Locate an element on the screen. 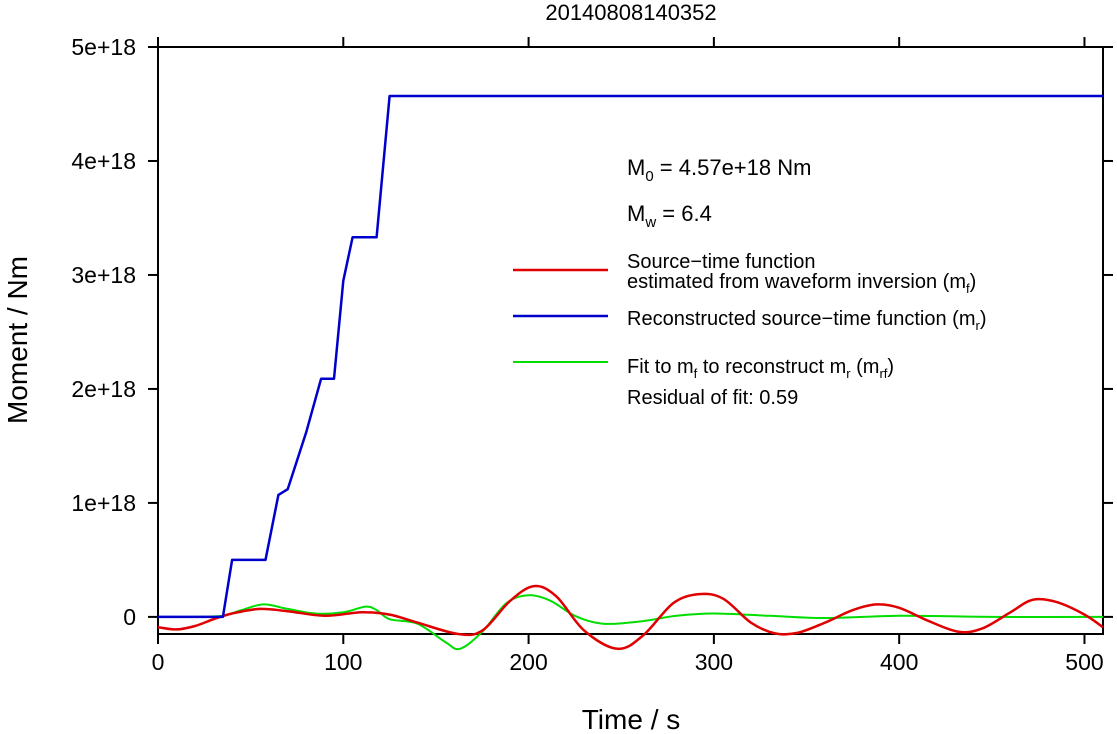 This screenshot has height=734, width=1117. legend-label-mf-line1: Source−time function is located at coordinates (721, 262).